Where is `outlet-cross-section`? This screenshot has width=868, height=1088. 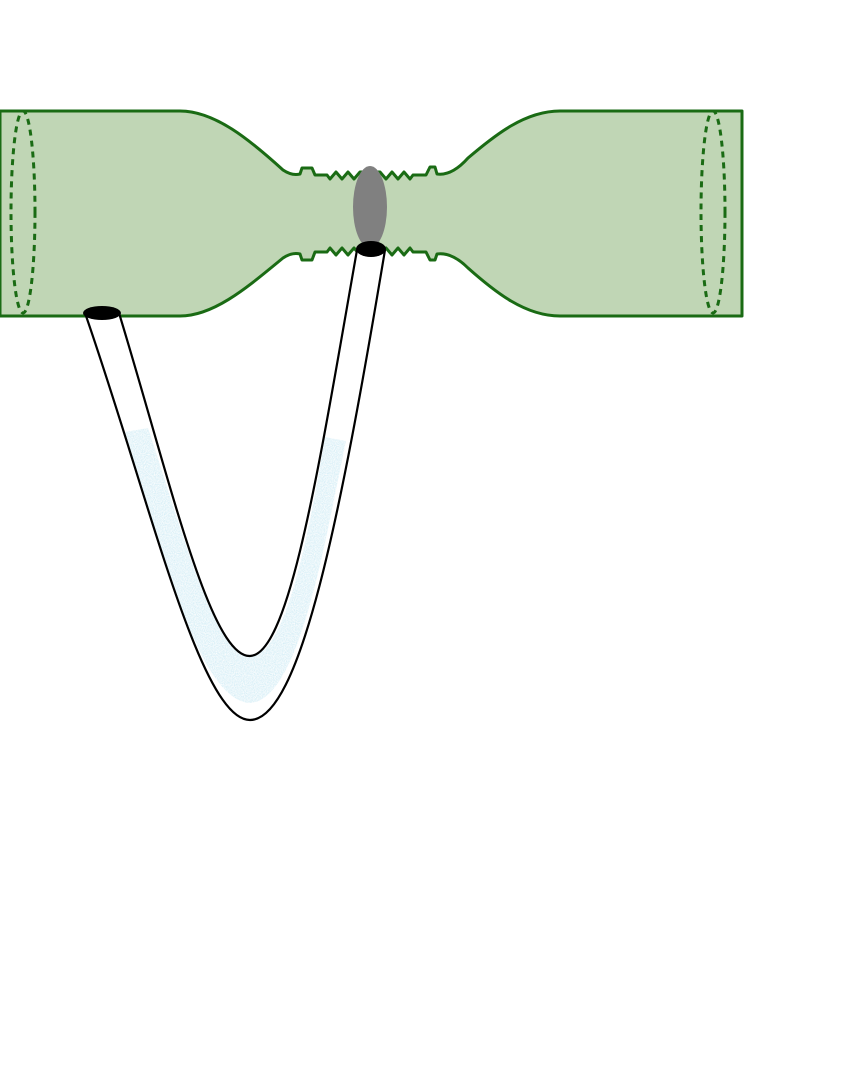 outlet-cross-section is located at coordinates (713, 212).